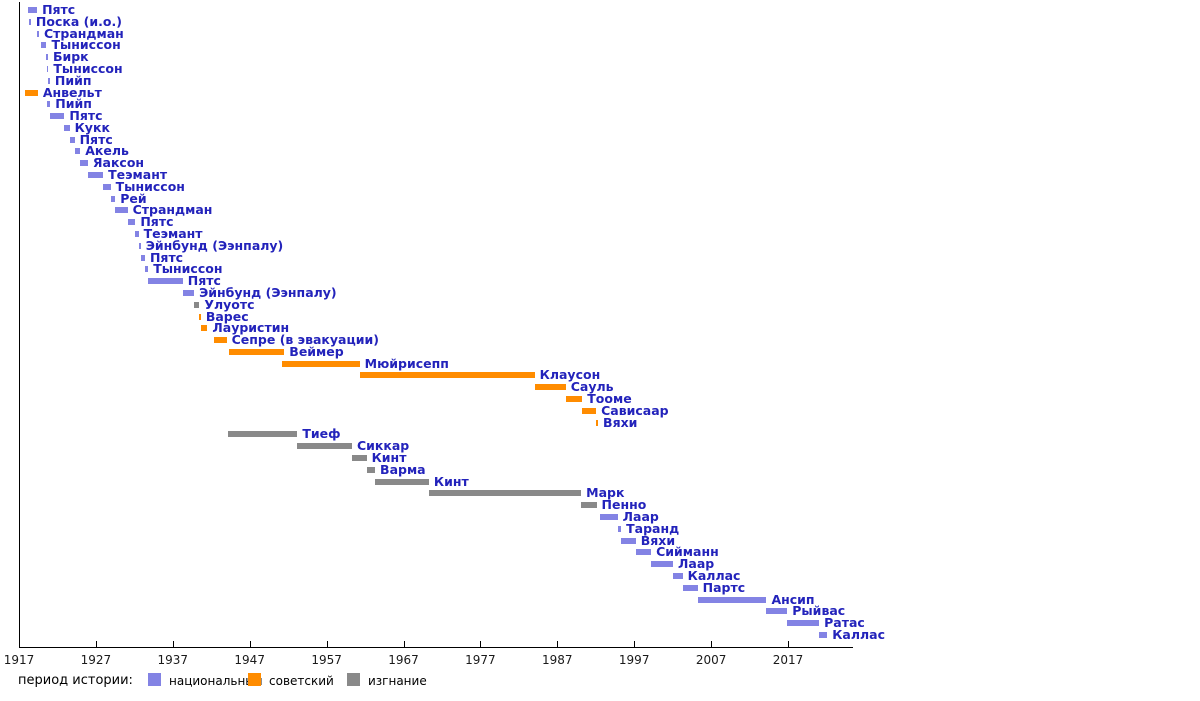 The width and height of the screenshot is (1200, 701). What do you see at coordinates (229, 304) in the screenshot?
I see `bar-label: Улуотс` at bounding box center [229, 304].